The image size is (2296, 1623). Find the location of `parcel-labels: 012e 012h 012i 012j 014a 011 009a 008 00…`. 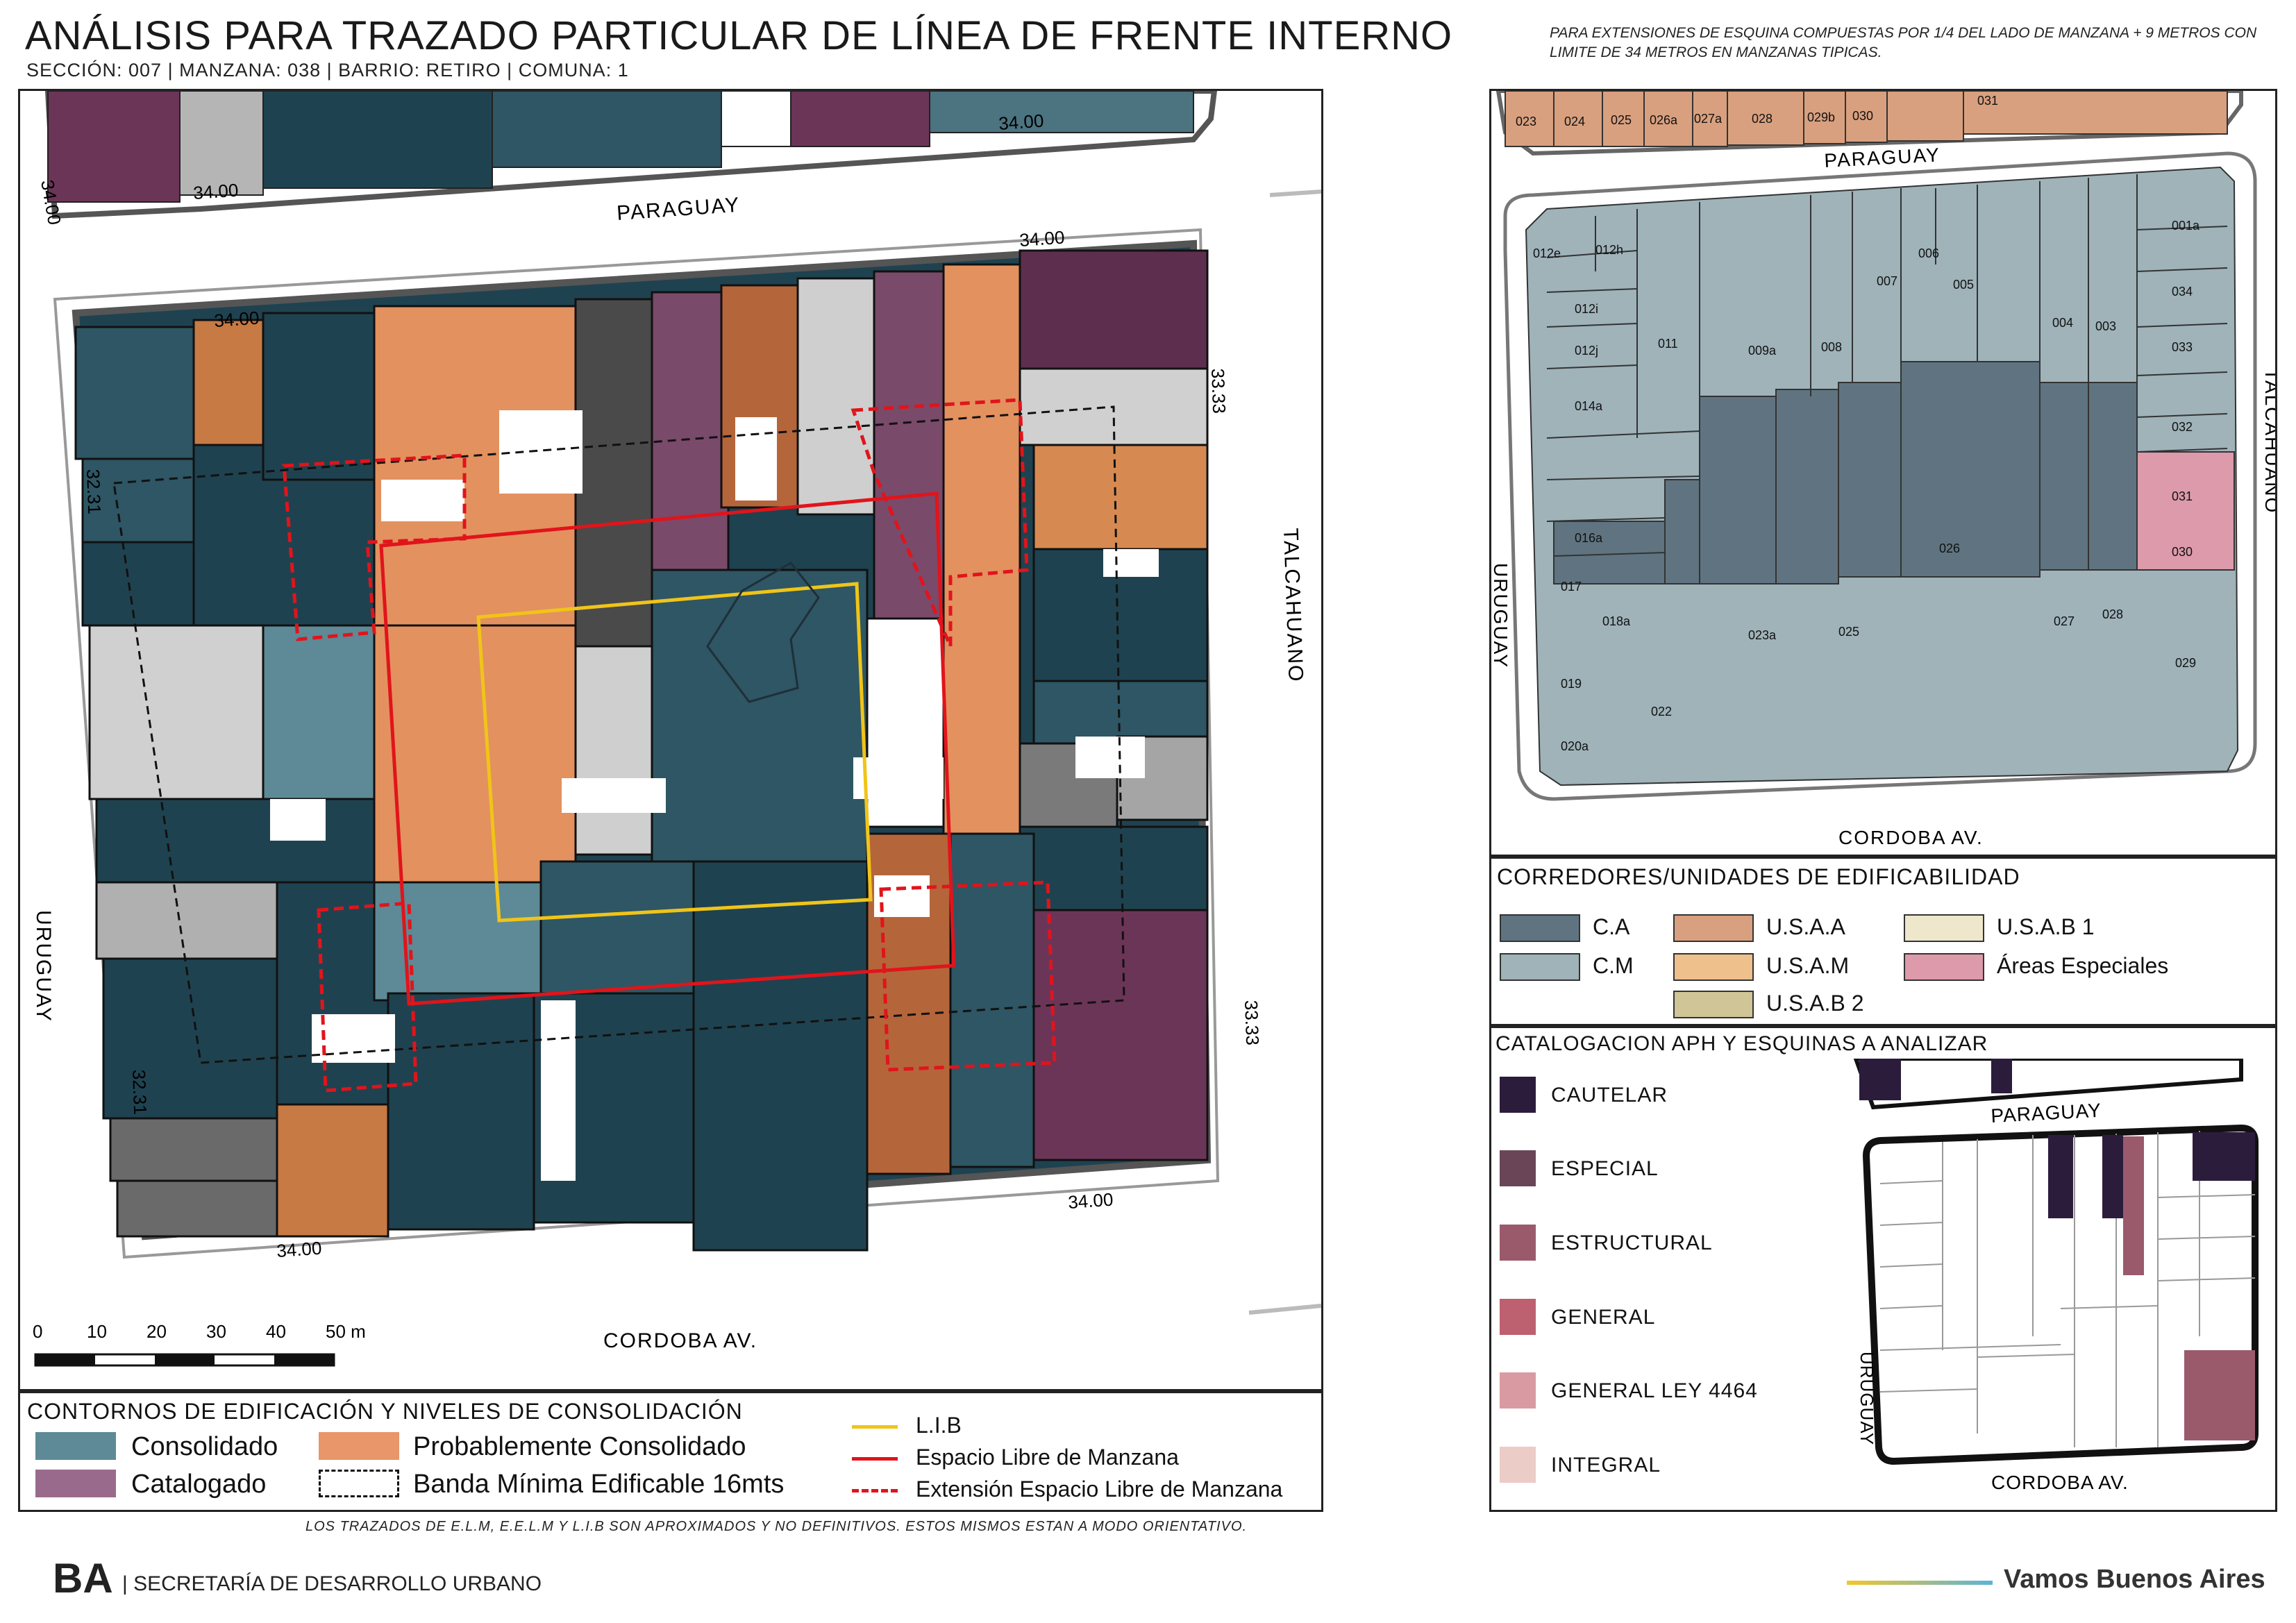

parcel-labels: 012e 012h 012i 012j 014a 011 009a 008 00… is located at coordinates (1866, 486).